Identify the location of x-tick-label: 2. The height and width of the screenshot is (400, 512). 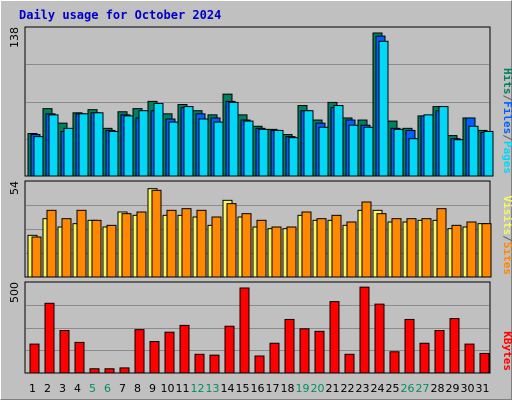
(47, 388).